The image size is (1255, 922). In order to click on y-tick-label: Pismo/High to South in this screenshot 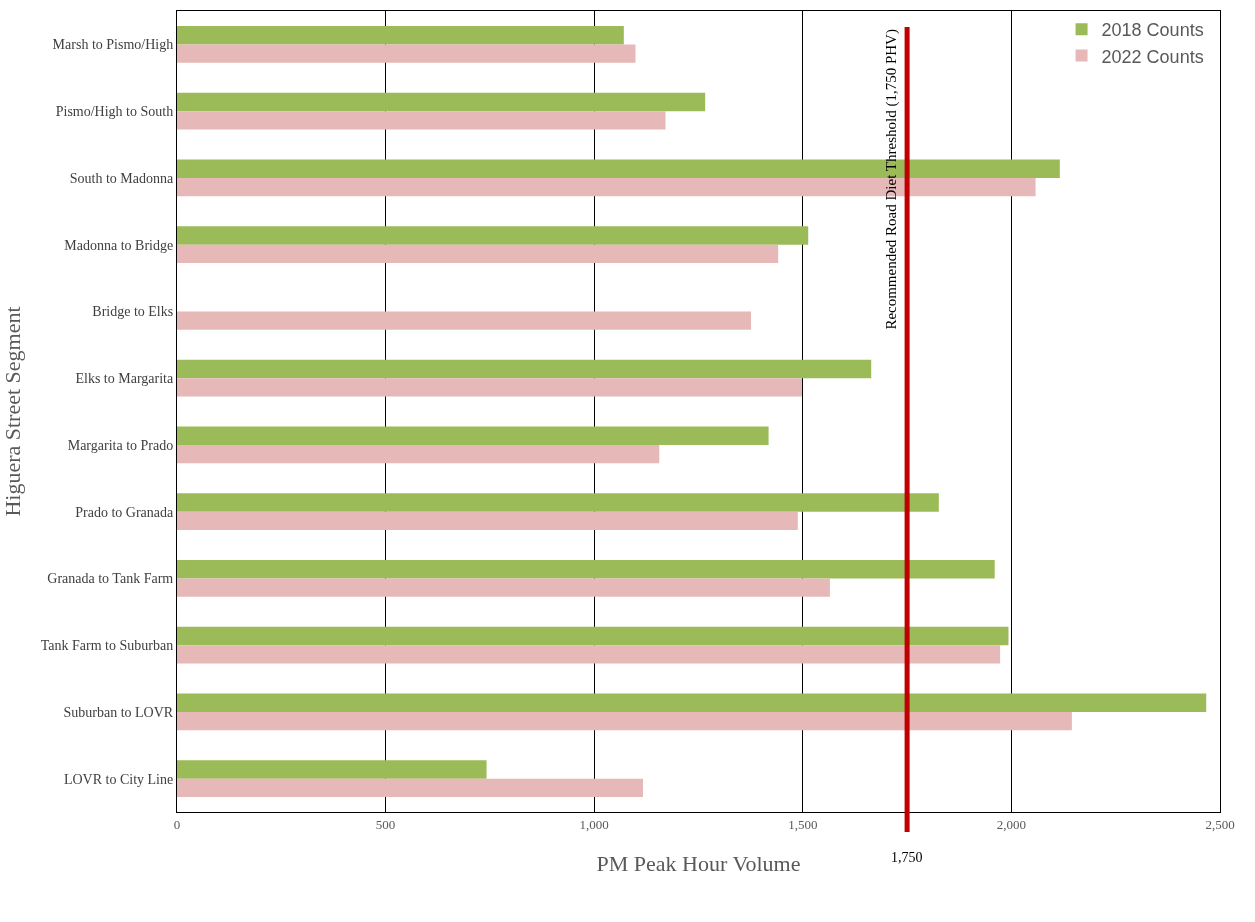, I will do `click(114, 112)`.